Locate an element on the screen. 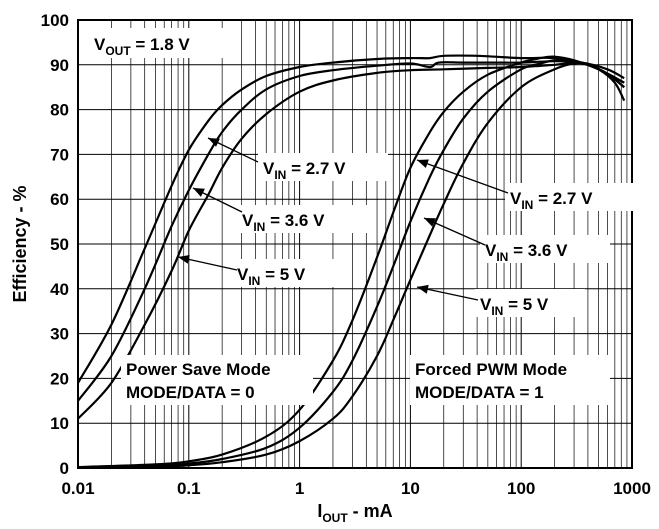 The height and width of the screenshot is (529, 659). y-tick-label: 10 is located at coordinates (59, 423).